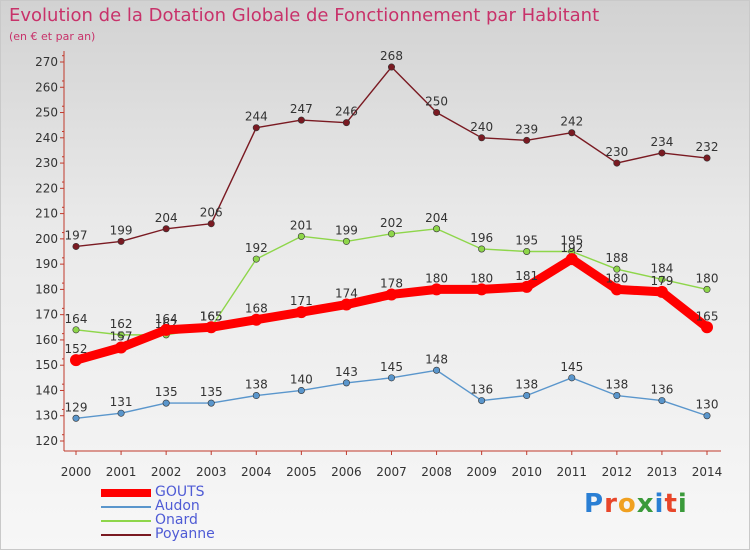  What do you see at coordinates (166, 319) in the screenshot?
I see `data-label-gouts: 164` at bounding box center [166, 319].